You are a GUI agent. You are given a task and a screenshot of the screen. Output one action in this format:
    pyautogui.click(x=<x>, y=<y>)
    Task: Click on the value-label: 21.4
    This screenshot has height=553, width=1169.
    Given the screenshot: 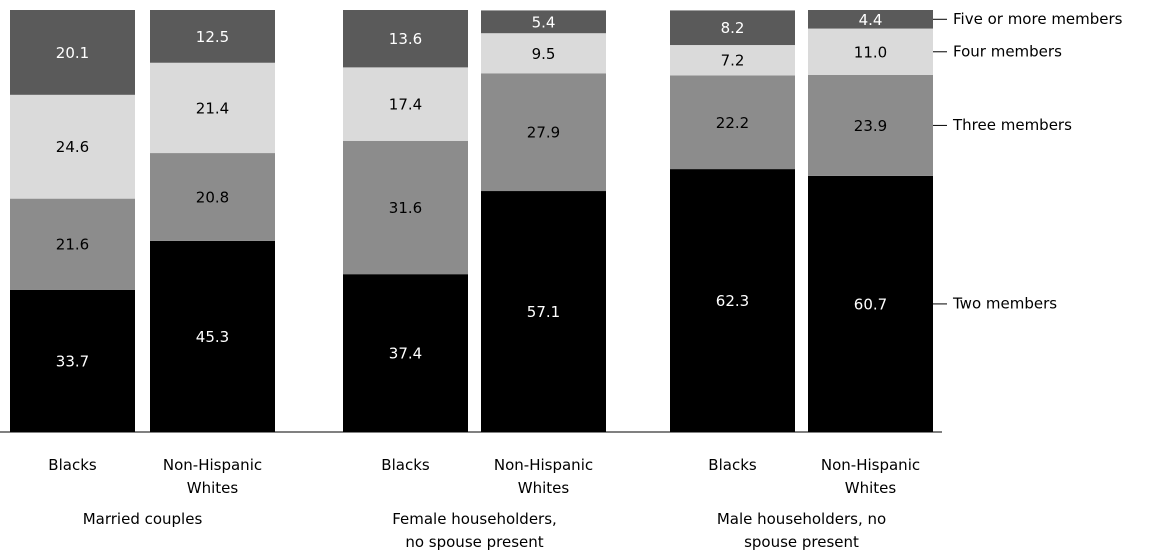 What is the action you would take?
    pyautogui.click(x=212, y=108)
    